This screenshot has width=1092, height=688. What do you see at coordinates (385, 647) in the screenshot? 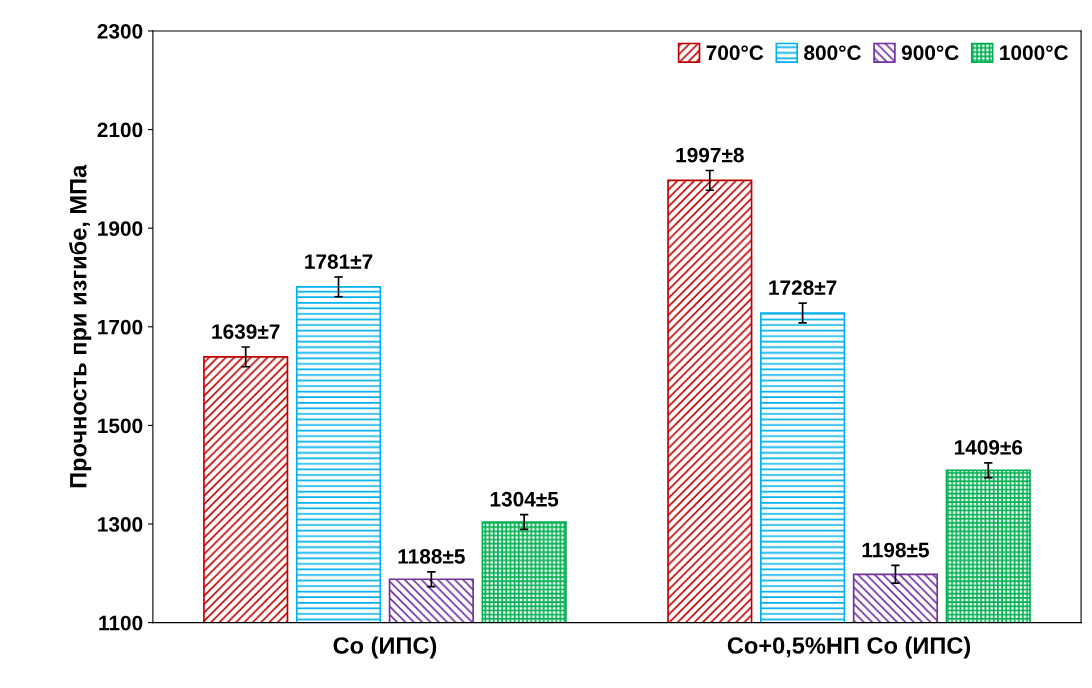
I see `x-tick-label: Co (ИПС)` at bounding box center [385, 647].